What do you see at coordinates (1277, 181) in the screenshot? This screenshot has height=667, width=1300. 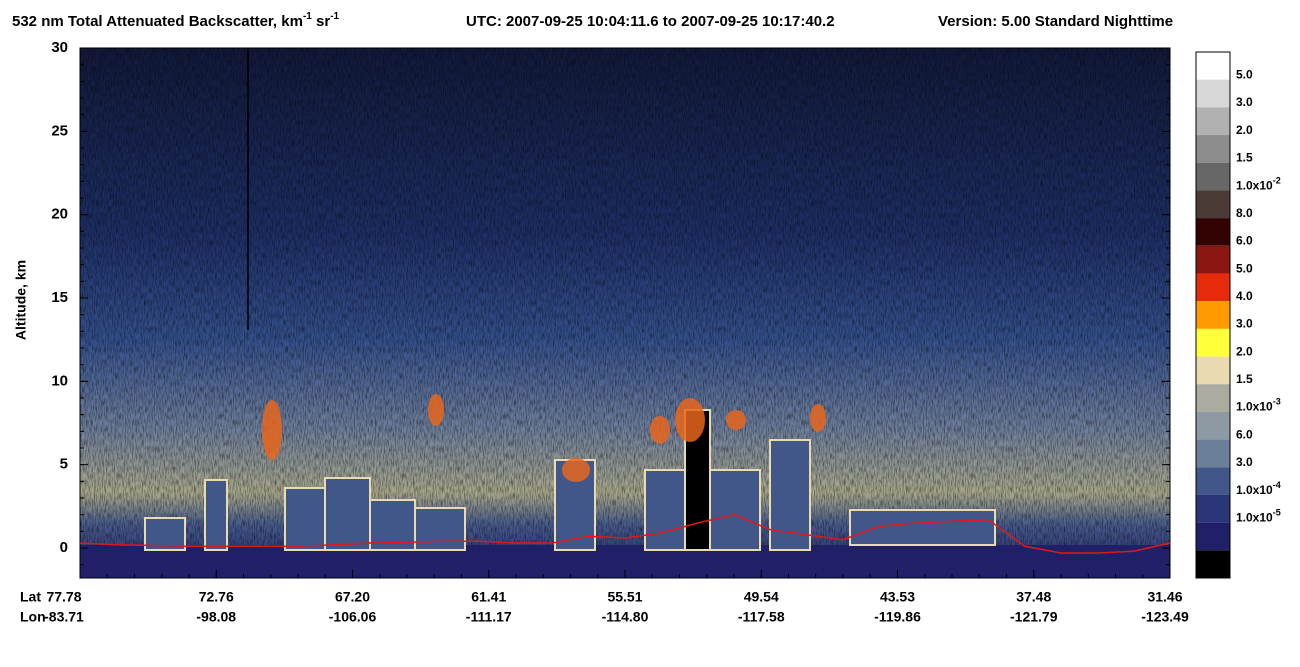 I see `colorbar-label-sup: -2` at bounding box center [1277, 181].